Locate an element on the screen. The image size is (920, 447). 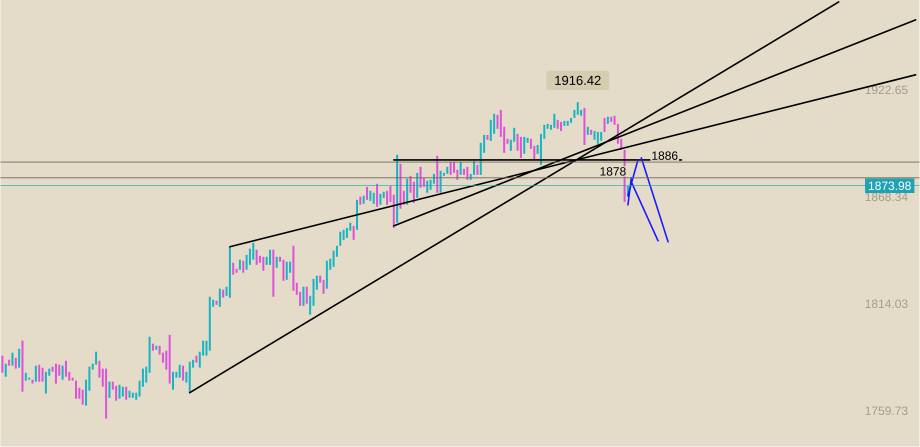
y-tick-label: 1759.73 is located at coordinates (887, 411).